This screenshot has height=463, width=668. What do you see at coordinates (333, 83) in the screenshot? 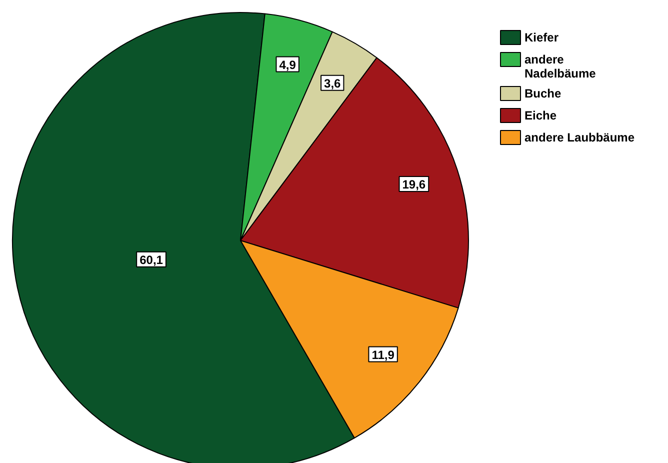
I see `data-label: 3,6` at bounding box center [333, 83].